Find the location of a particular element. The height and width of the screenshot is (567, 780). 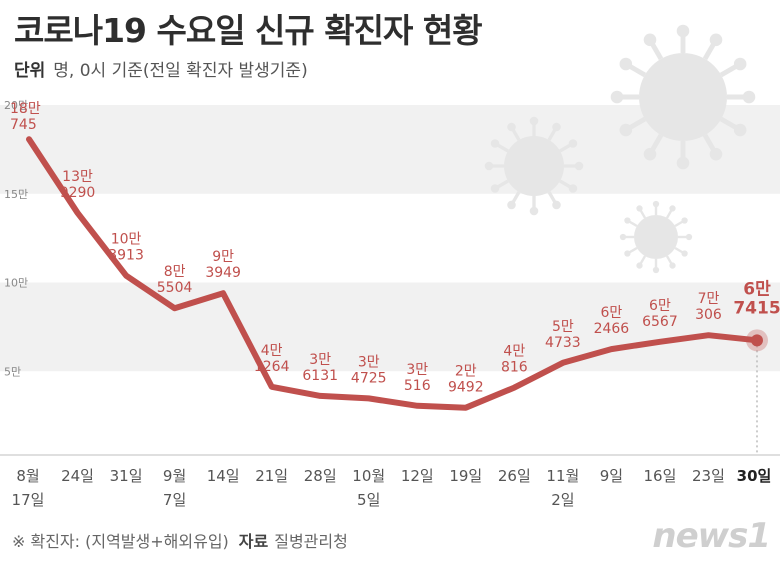

data-label: 306 is located at coordinates (708, 315).